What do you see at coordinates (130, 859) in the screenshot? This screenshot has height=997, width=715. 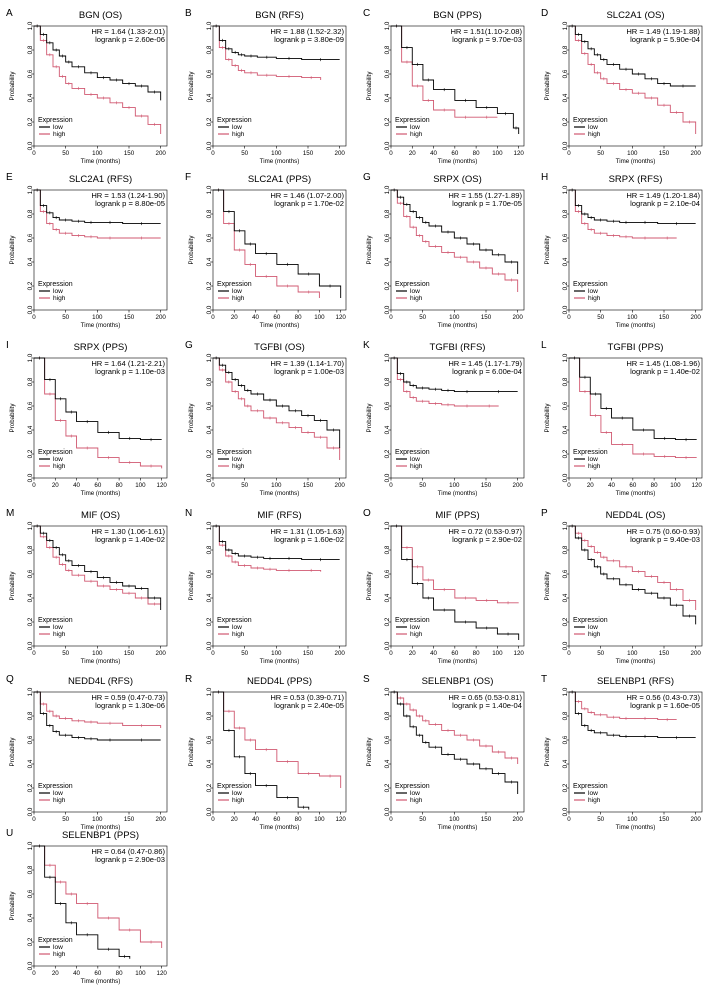 I see `logrank-p: logrank p = 2.90e-03` at bounding box center [130, 859].